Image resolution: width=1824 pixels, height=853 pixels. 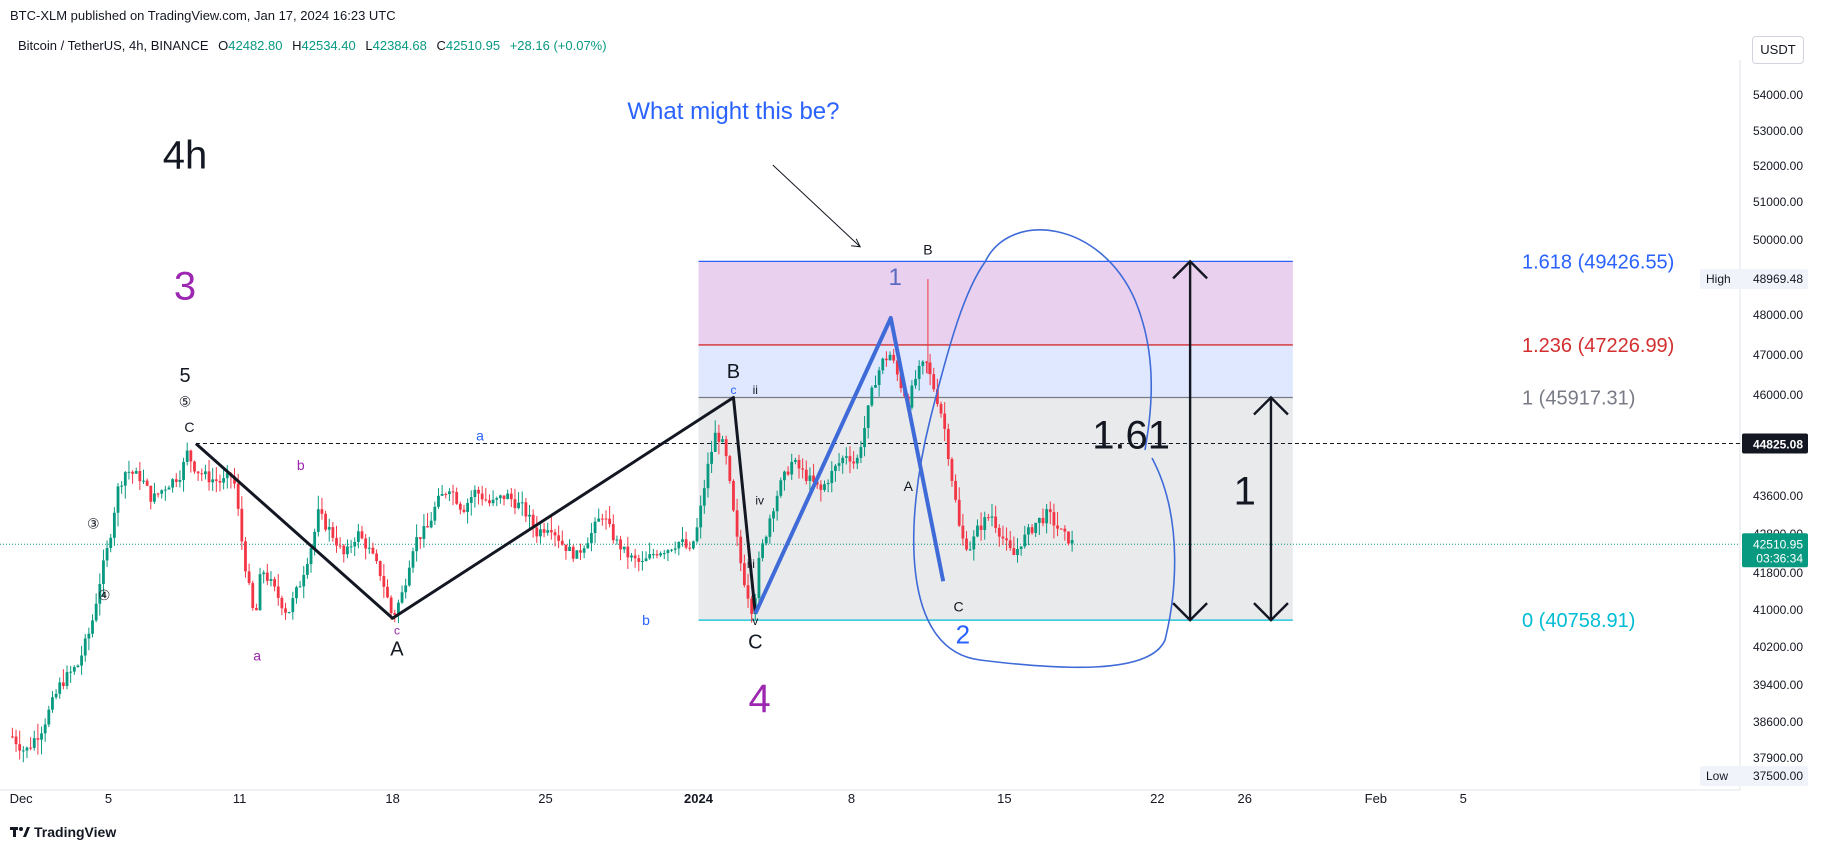 I want to click on base-wave-arrow-top-head, so click(x=1271, y=405).